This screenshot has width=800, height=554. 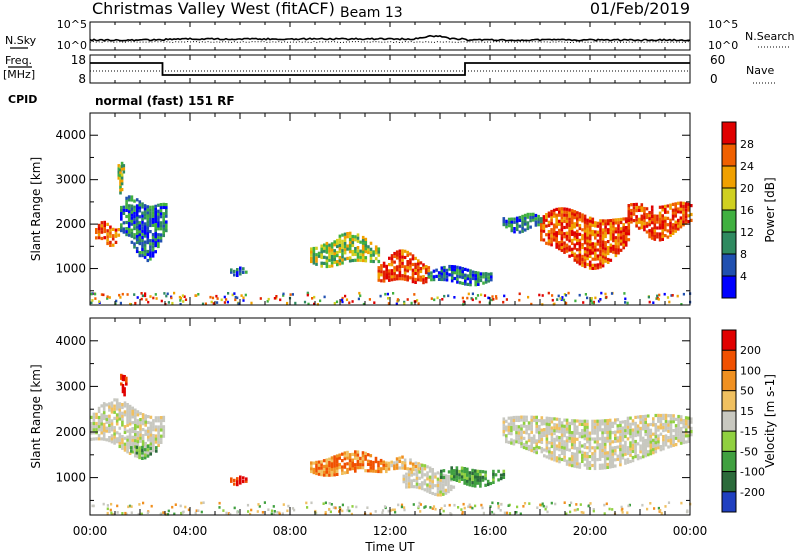 What do you see at coordinates (752, 492) in the screenshot?
I see `velocity-colorbar-tick-7: -200` at bounding box center [752, 492].